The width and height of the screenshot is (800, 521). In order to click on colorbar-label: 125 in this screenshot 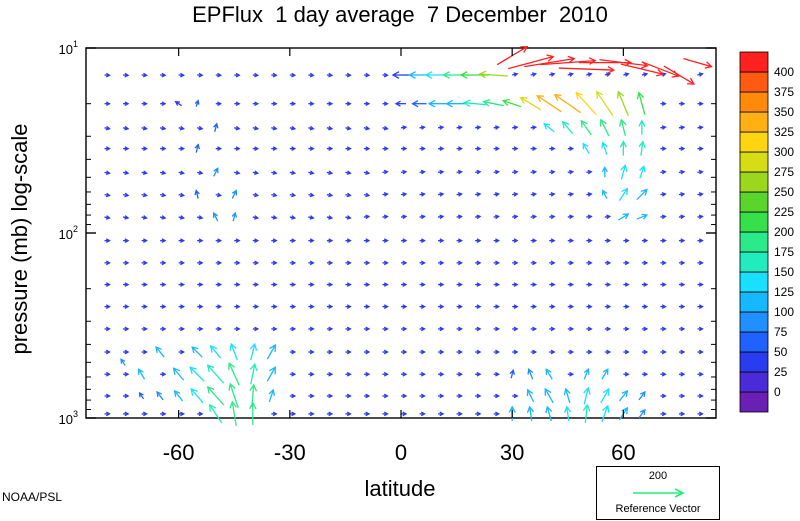, I will do `click(784, 292)`.